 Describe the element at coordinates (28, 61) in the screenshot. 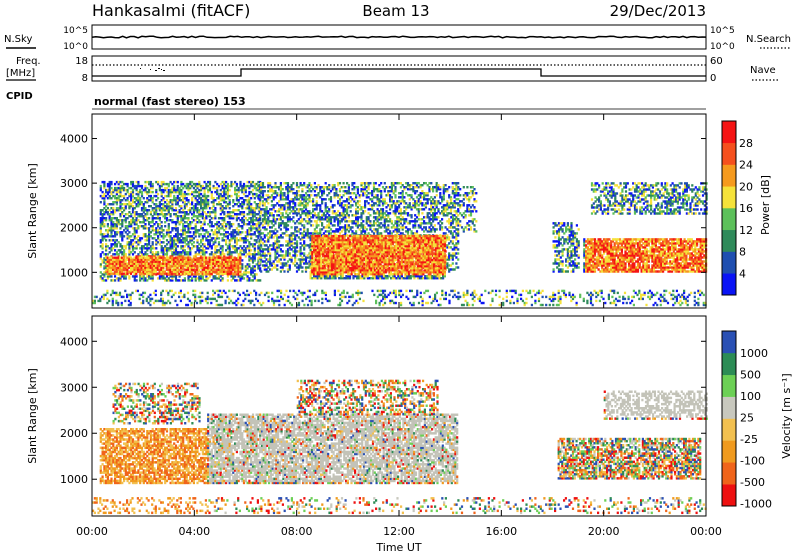

I see `freq-label-line1: Freq.` at that location.